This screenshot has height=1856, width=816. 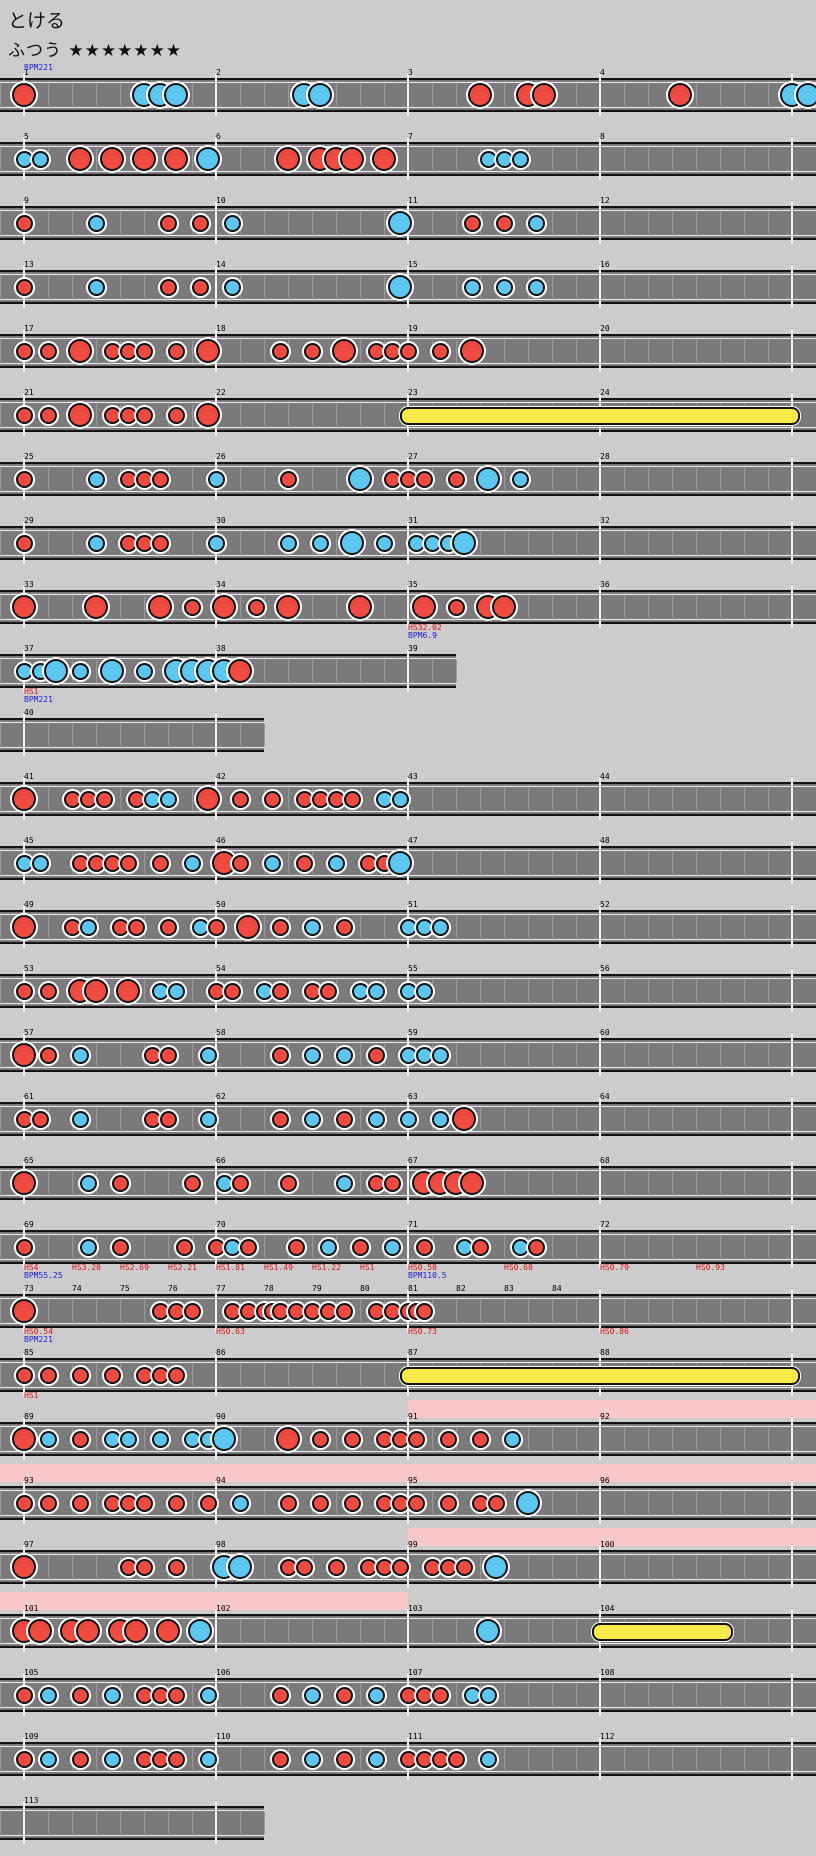 What do you see at coordinates (112, 671) in the screenshot?
I see `big-ka-note` at bounding box center [112, 671].